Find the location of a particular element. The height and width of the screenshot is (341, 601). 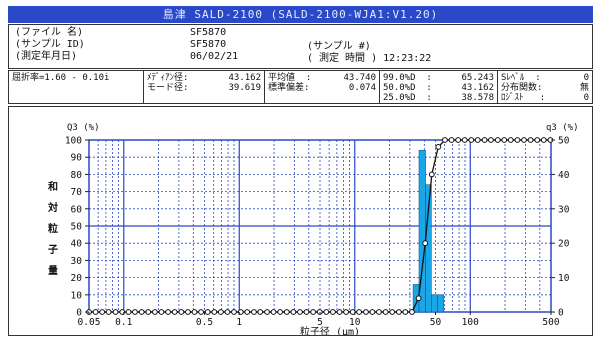

stat-row: Sﾚﾍﾞﾙ : 0 is located at coordinates (545, 78).